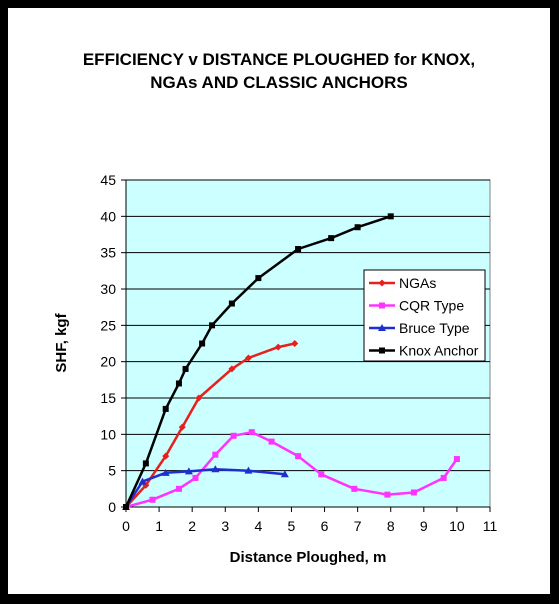 Image resolution: width=559 pixels, height=604 pixels. I want to click on legend-box, so click(424, 315).